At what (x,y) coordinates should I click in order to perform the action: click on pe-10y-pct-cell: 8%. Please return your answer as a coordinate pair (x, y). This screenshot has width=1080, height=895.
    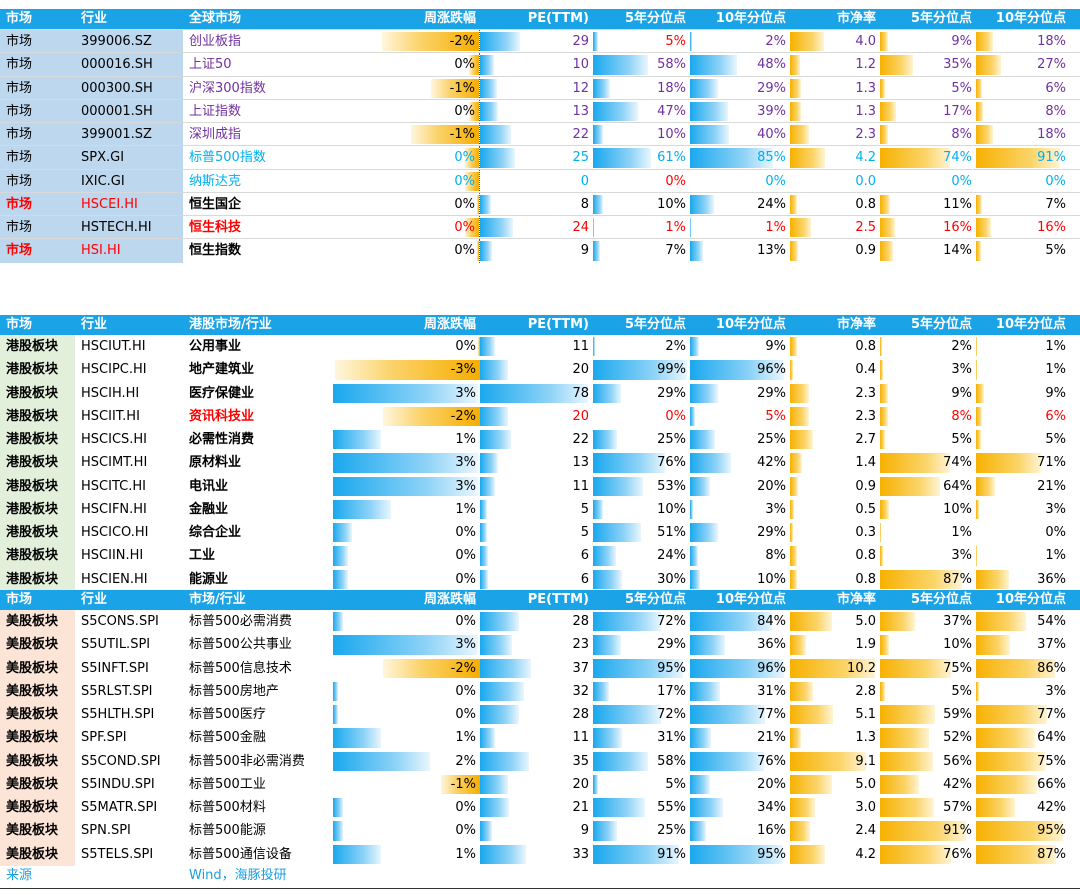
    Looking at the image, I should click on (740, 555).